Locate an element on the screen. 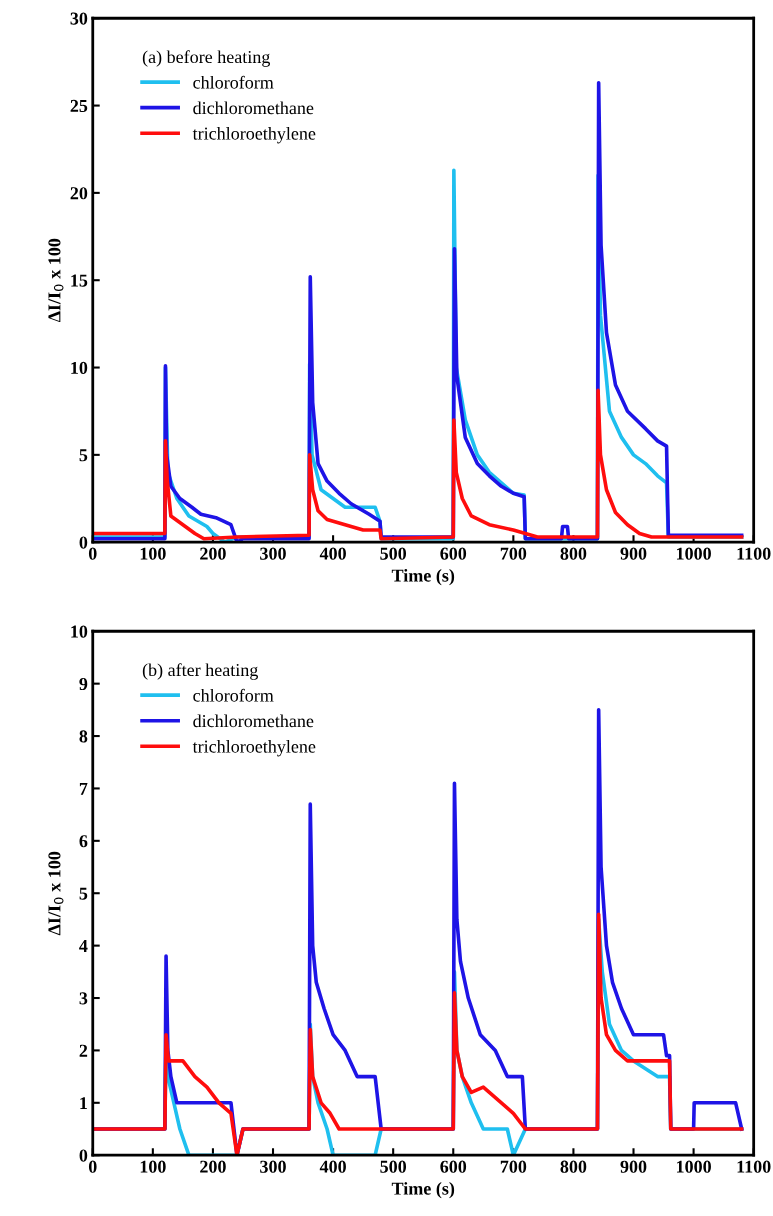 The image size is (773, 1216). y-tick-label: 7 is located at coordinates (83, 788).